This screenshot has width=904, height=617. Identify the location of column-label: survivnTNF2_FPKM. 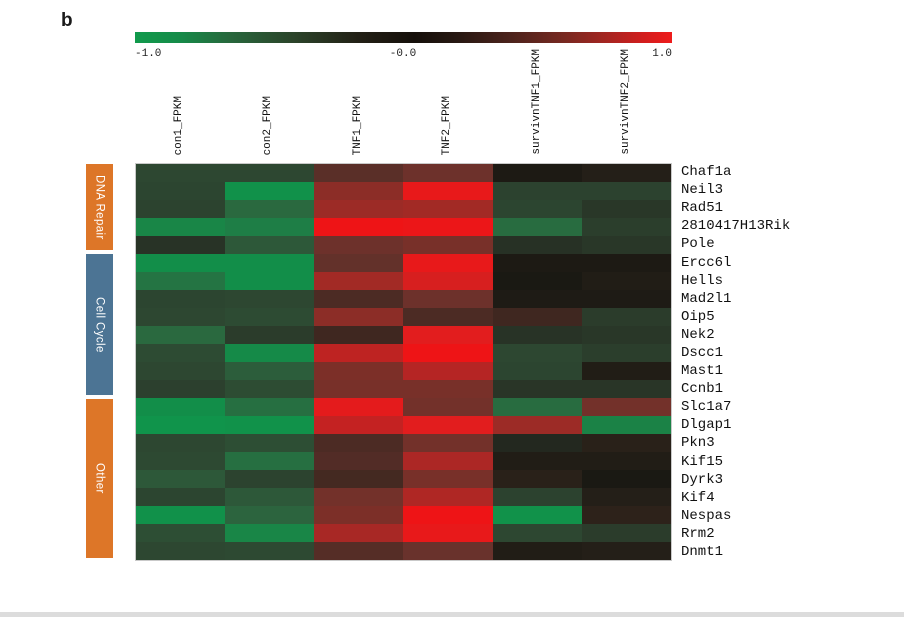
(626, 102).